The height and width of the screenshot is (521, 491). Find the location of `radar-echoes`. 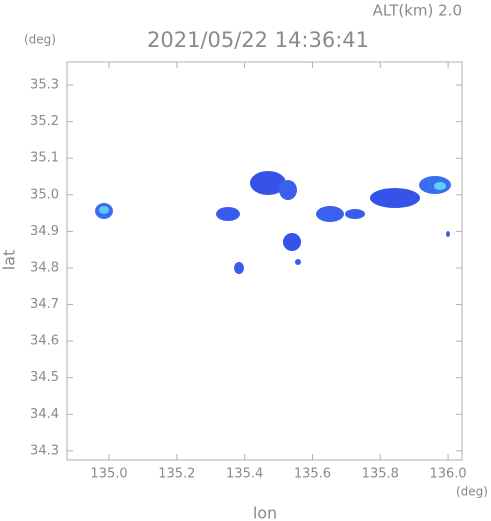

radar-echoes is located at coordinates (273, 222).